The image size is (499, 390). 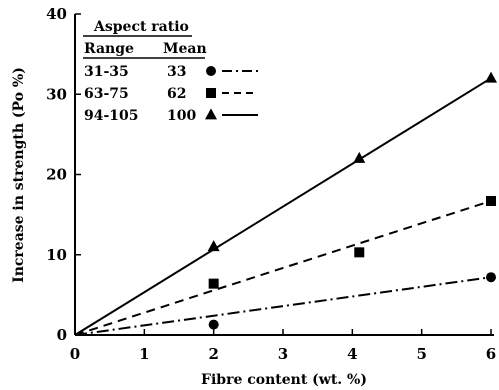 I want to click on legend-mean-100: 100, so click(x=181, y=116).